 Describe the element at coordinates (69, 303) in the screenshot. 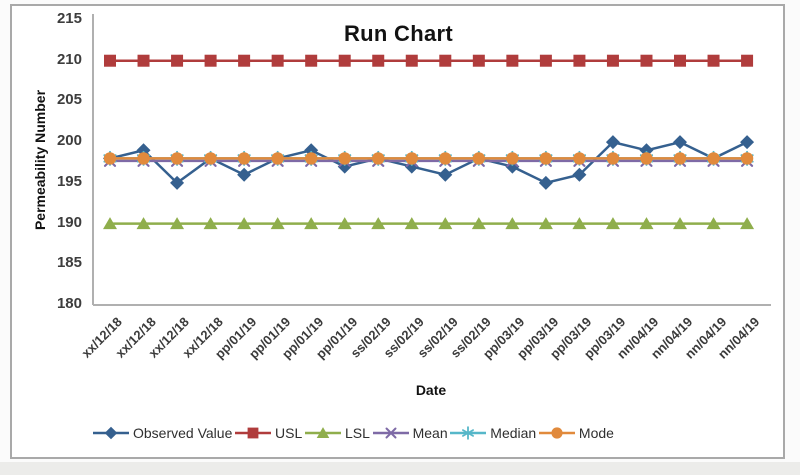

I see `y-axis-tick-label: 180` at that location.